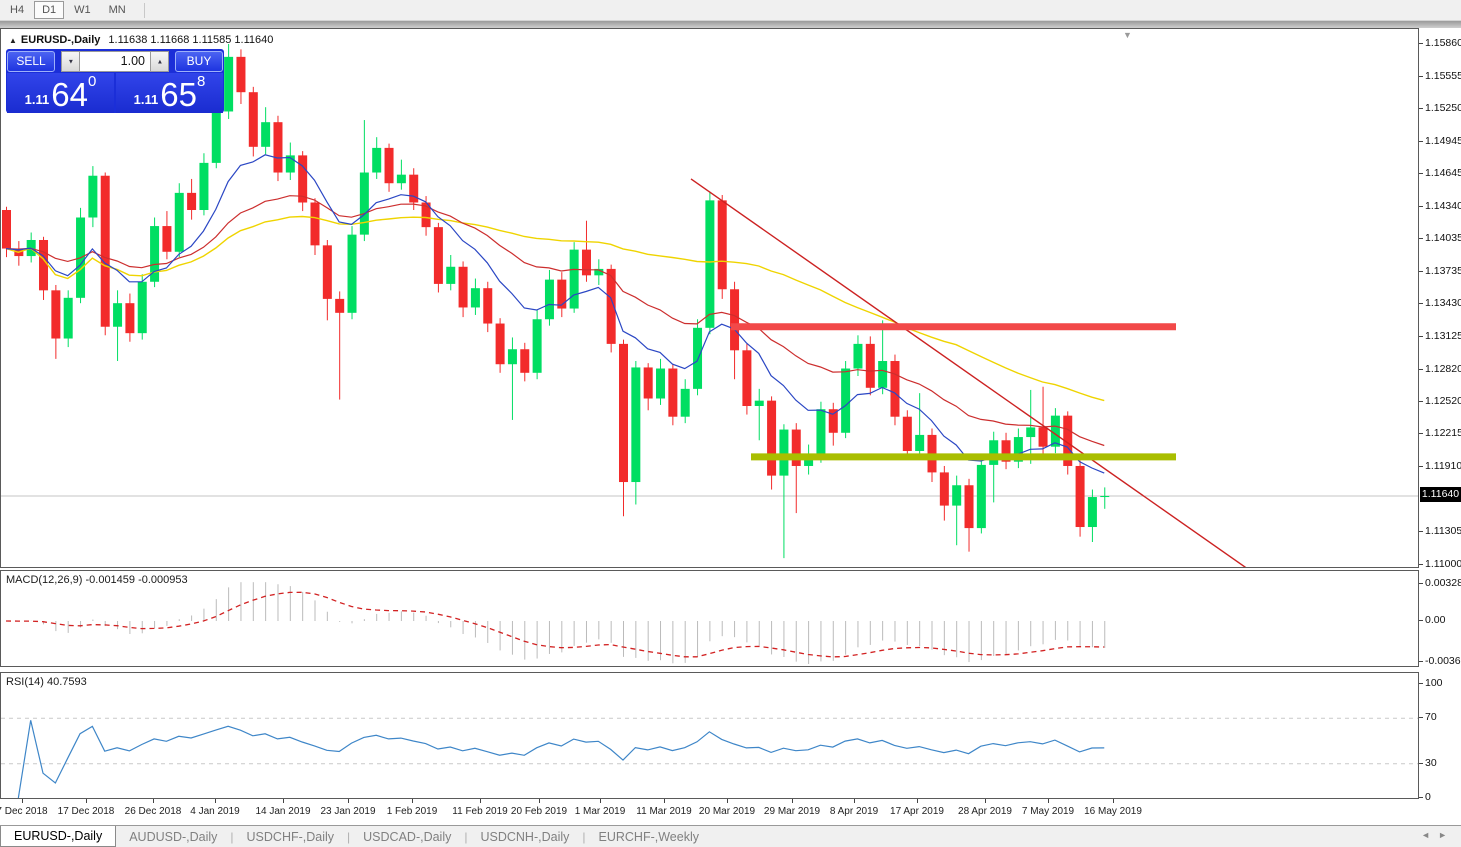 This screenshot has width=1461, height=847. Describe the element at coordinates (1443, 401) in the screenshot. I see `price-tick-label: 1.12520` at that location.